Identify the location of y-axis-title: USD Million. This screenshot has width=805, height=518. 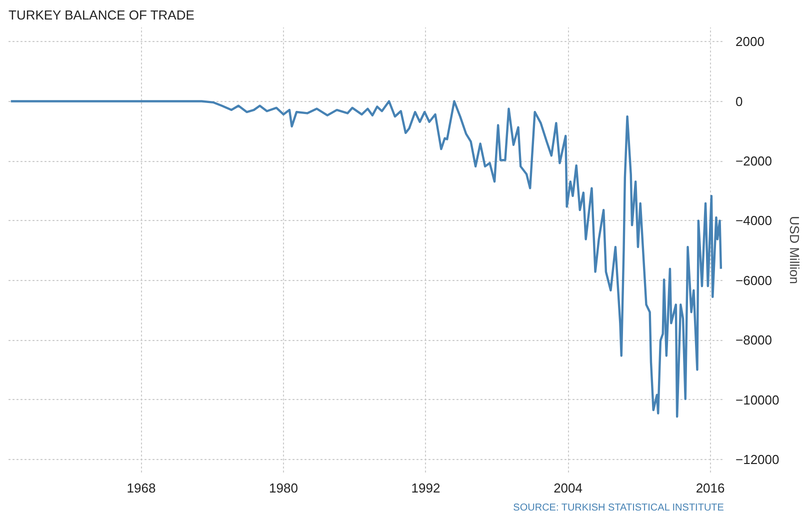
(794, 250).